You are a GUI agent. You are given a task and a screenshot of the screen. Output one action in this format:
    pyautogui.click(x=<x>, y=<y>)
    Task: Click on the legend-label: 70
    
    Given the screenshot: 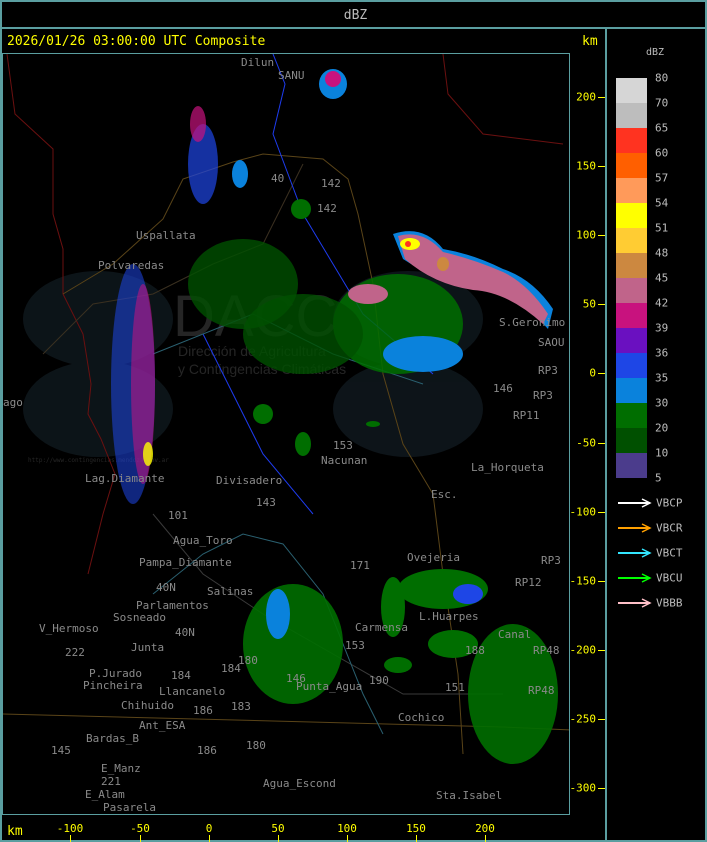 What is the action you would take?
    pyautogui.click(x=662, y=103)
    